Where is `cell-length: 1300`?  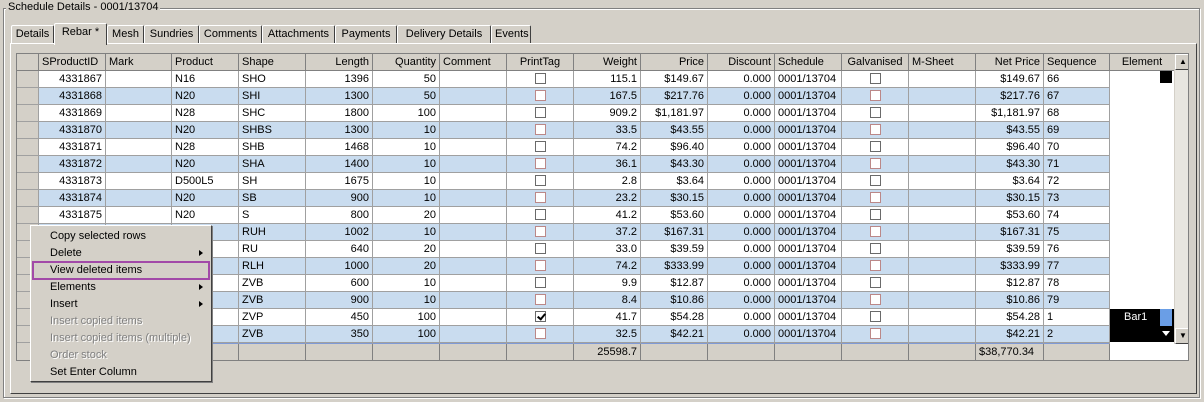 cell-length: 1300 is located at coordinates (339, 130).